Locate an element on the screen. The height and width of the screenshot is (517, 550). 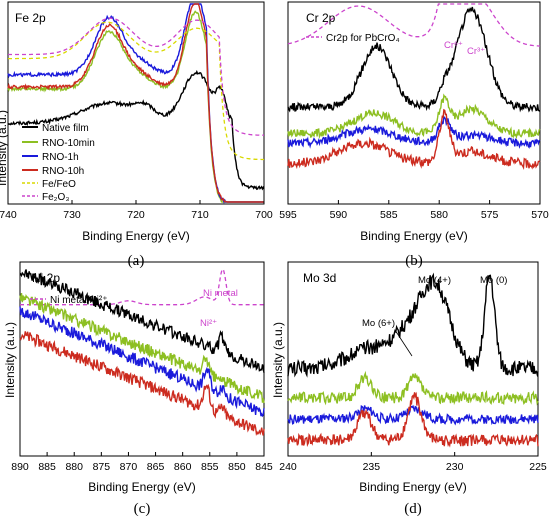
x-tick-label-a-1: 730 is located at coordinates (72, 215).